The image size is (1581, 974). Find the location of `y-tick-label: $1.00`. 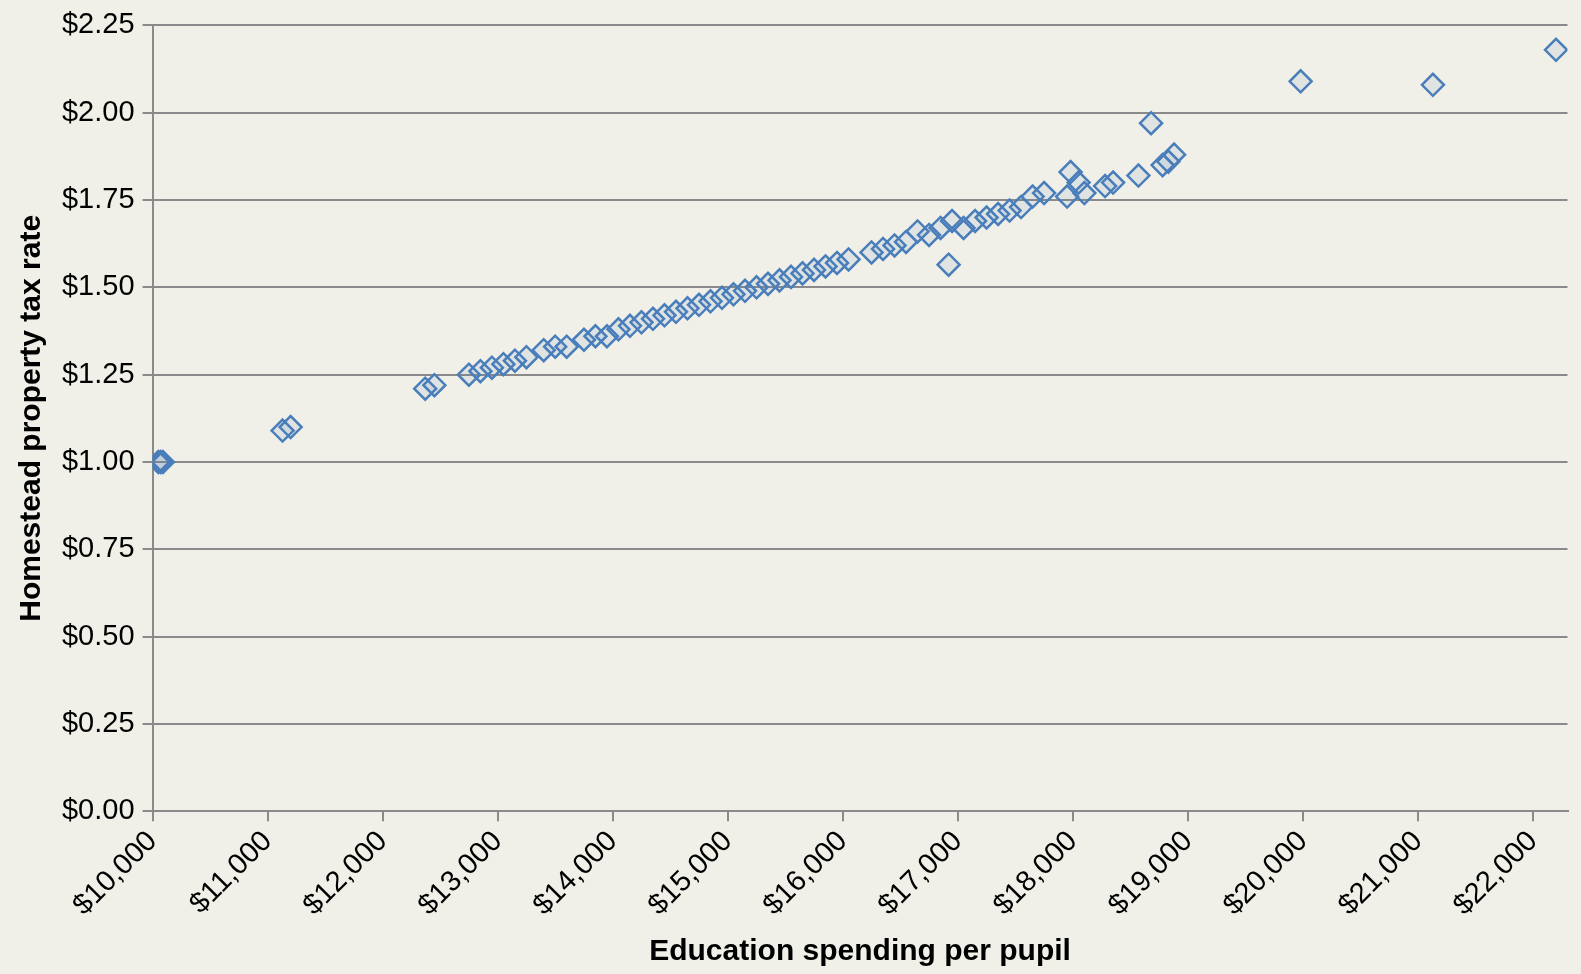

y-tick-label: $1.00 is located at coordinates (98, 459).